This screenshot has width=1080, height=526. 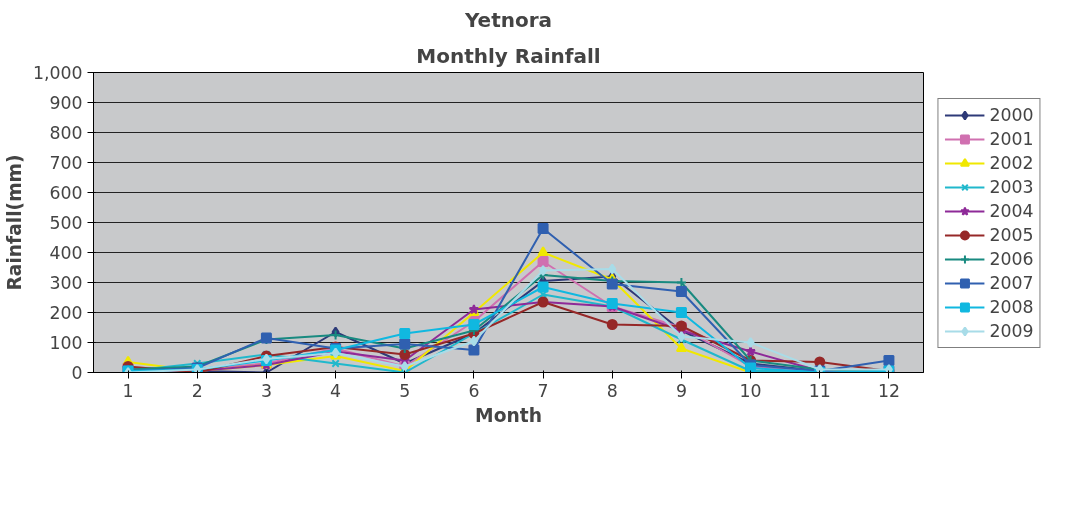 What do you see at coordinates (1011, 211) in the screenshot?
I see `legend-label: 2004` at bounding box center [1011, 211].